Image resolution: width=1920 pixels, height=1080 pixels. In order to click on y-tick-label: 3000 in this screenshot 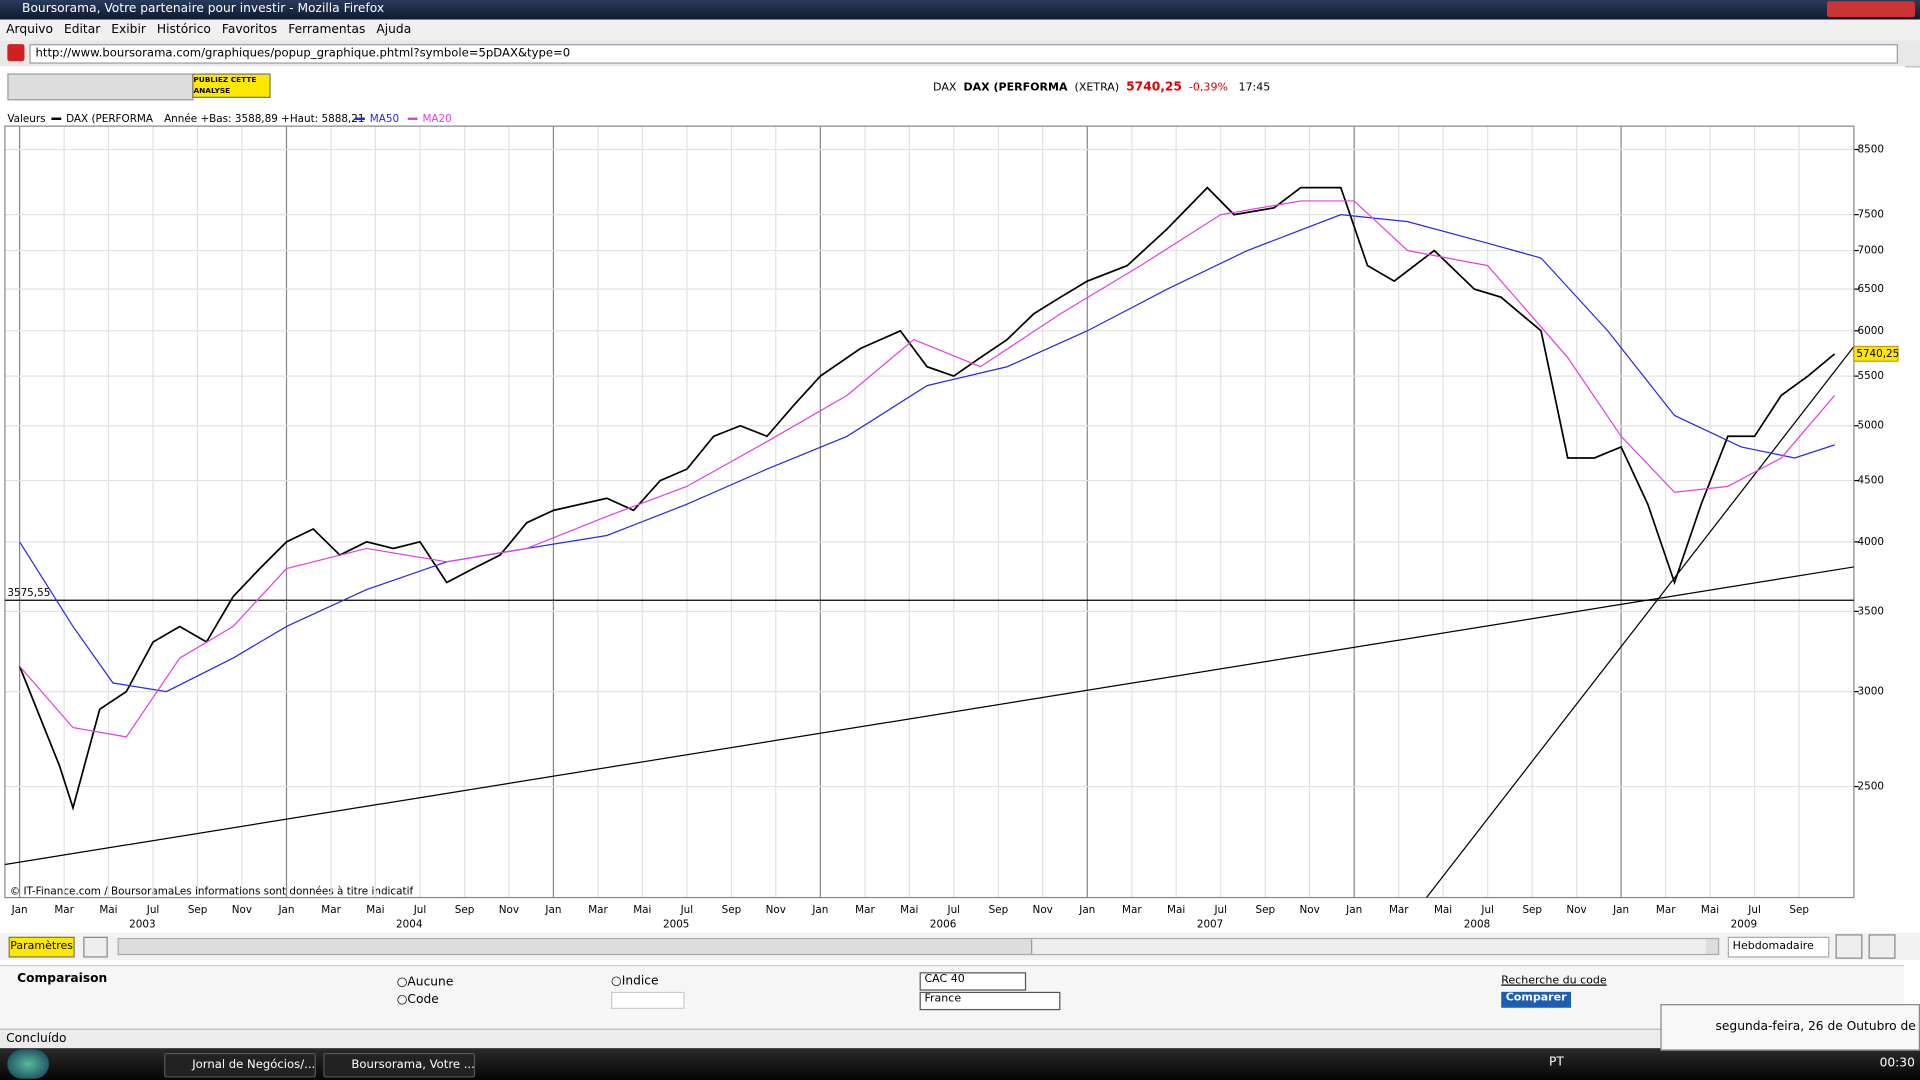, I will do `click(1871, 692)`.